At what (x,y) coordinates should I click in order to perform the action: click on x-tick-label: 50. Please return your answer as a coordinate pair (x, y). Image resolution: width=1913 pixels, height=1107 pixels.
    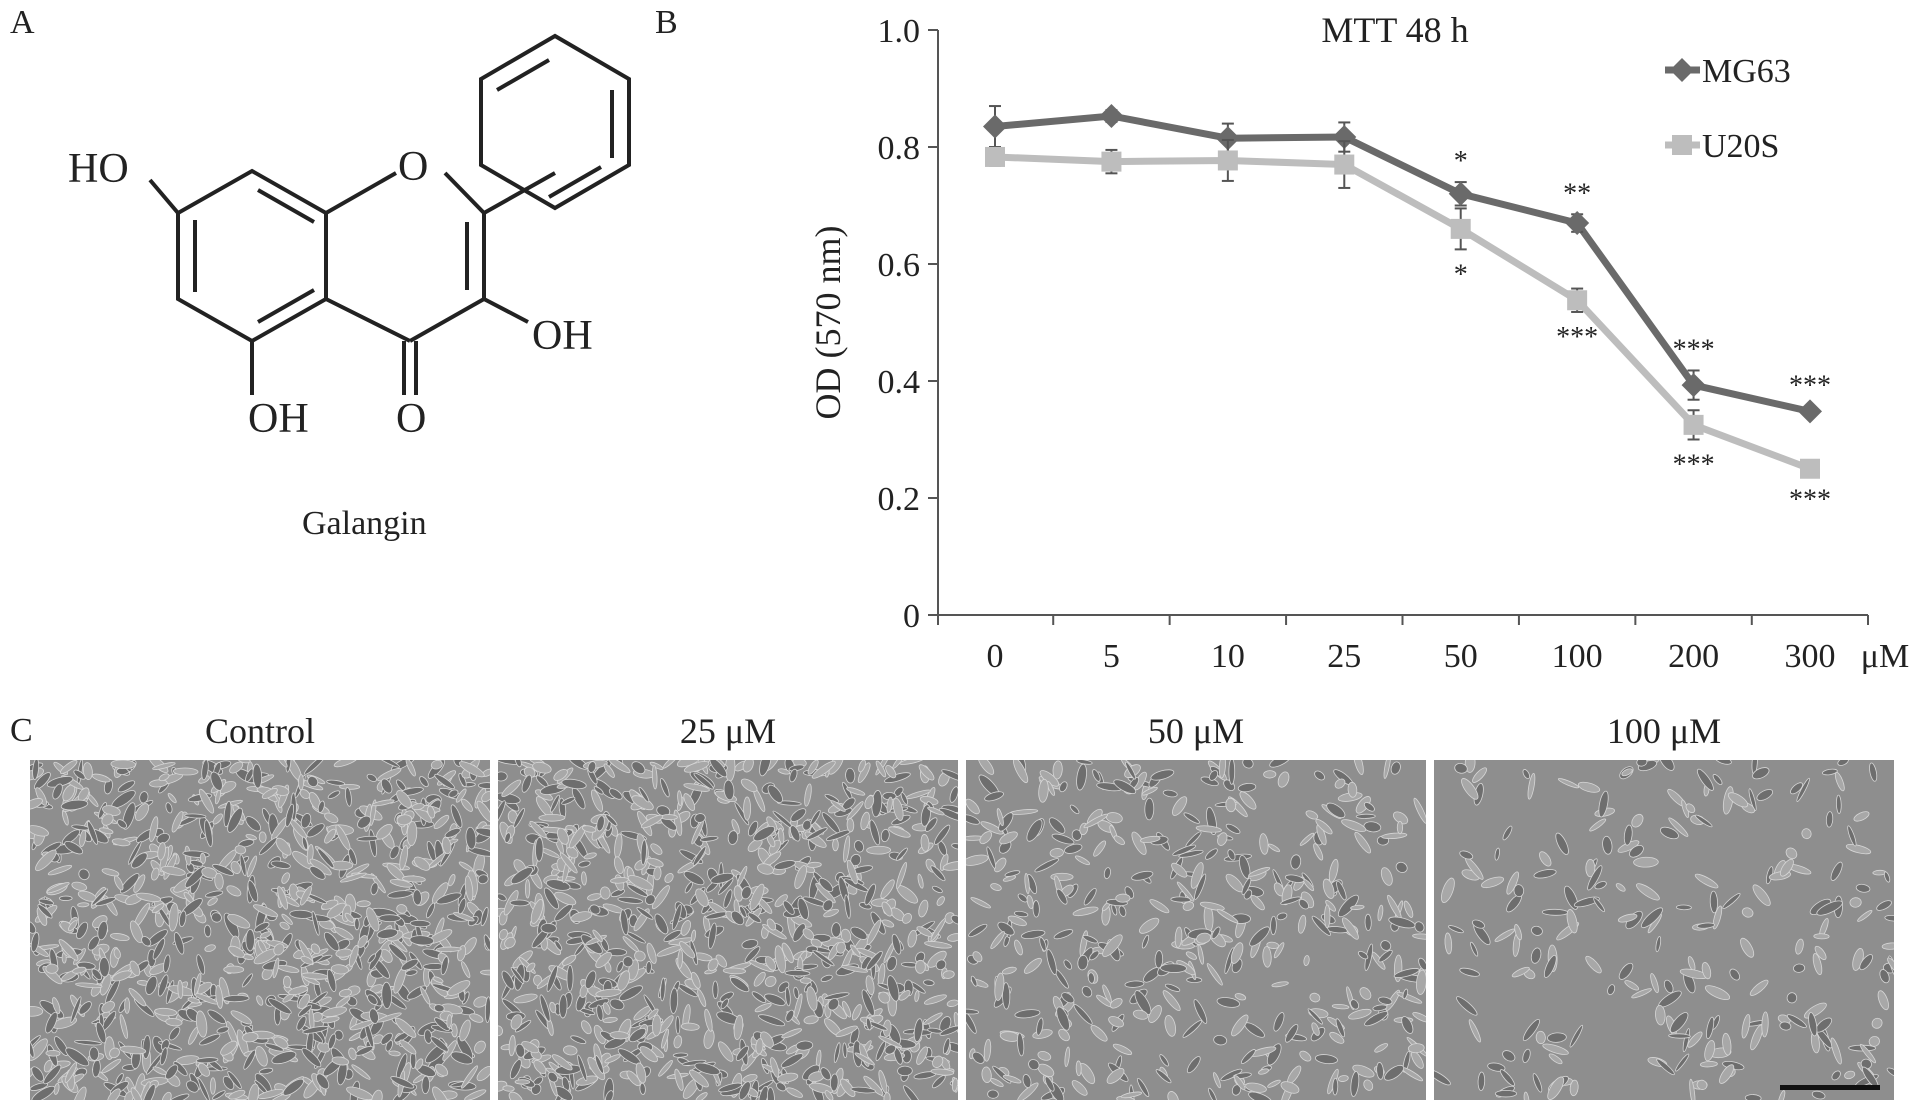
    Looking at the image, I should click on (1461, 656).